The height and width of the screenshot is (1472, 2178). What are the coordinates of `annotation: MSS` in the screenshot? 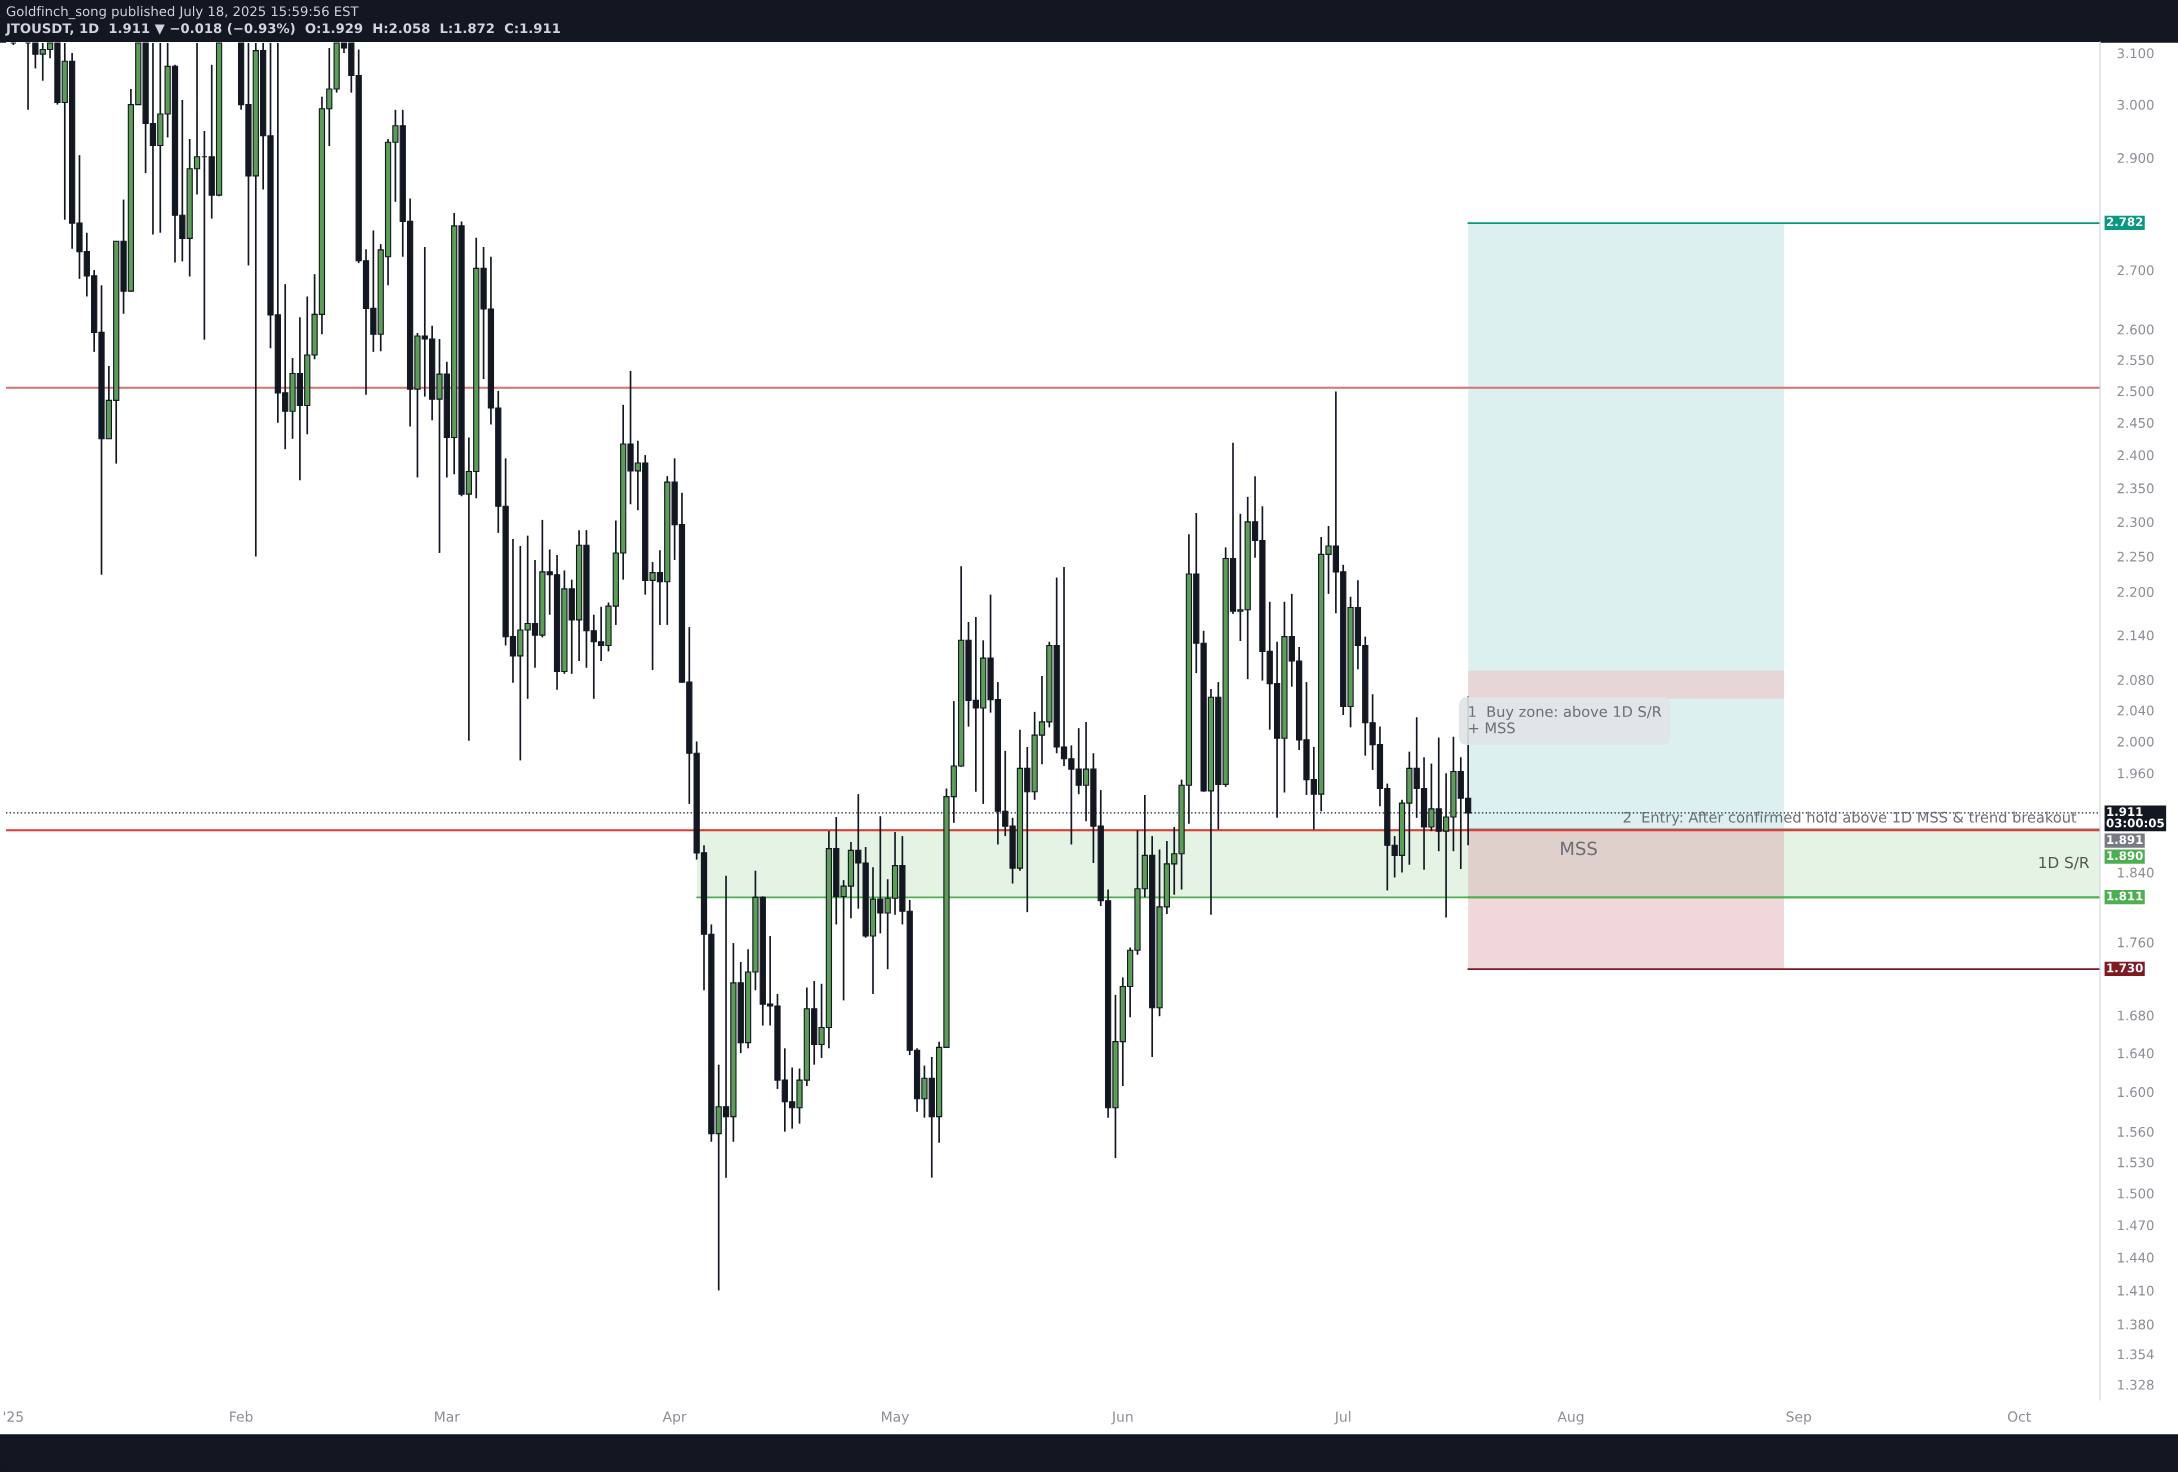 It's located at (1579, 848).